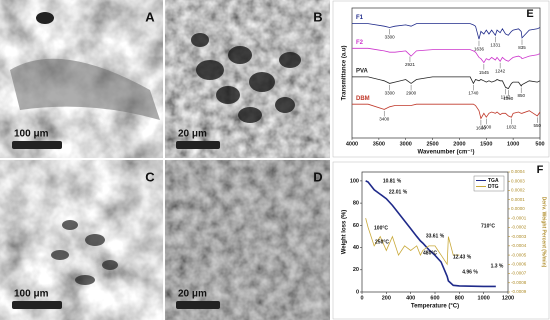  I want to click on y2-tick-label: -0.0006, so click(519, 263).